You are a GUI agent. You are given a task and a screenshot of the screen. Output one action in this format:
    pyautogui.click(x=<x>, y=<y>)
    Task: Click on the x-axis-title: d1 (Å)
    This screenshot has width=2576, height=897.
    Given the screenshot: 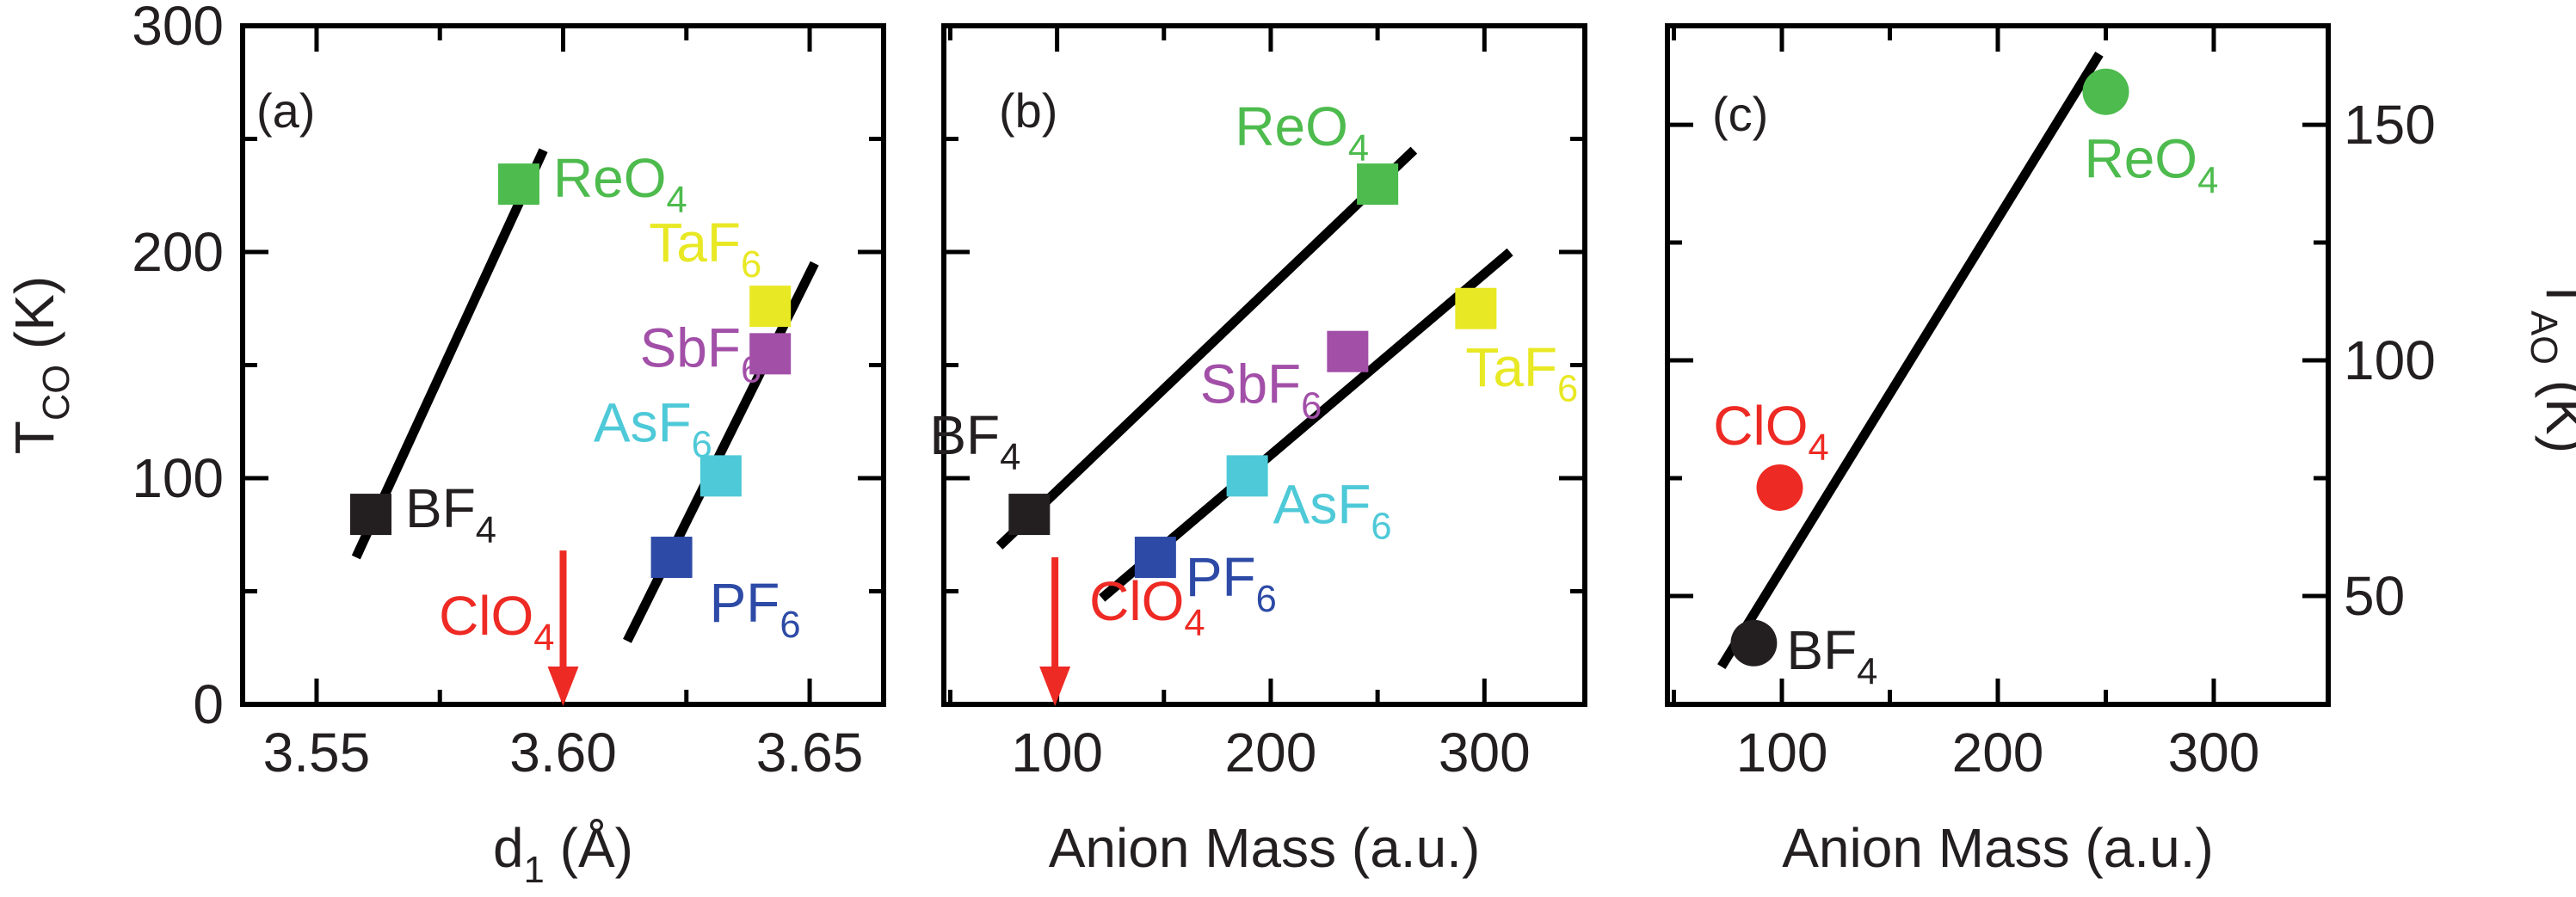 What is the action you would take?
    pyautogui.click(x=563, y=854)
    